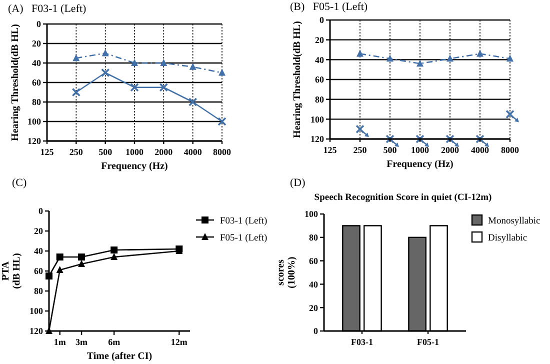 This screenshot has height=364, width=550. Describe the element at coordinates (244, 221) in the screenshot. I see `legend-label: F03-1 (Left)` at that location.